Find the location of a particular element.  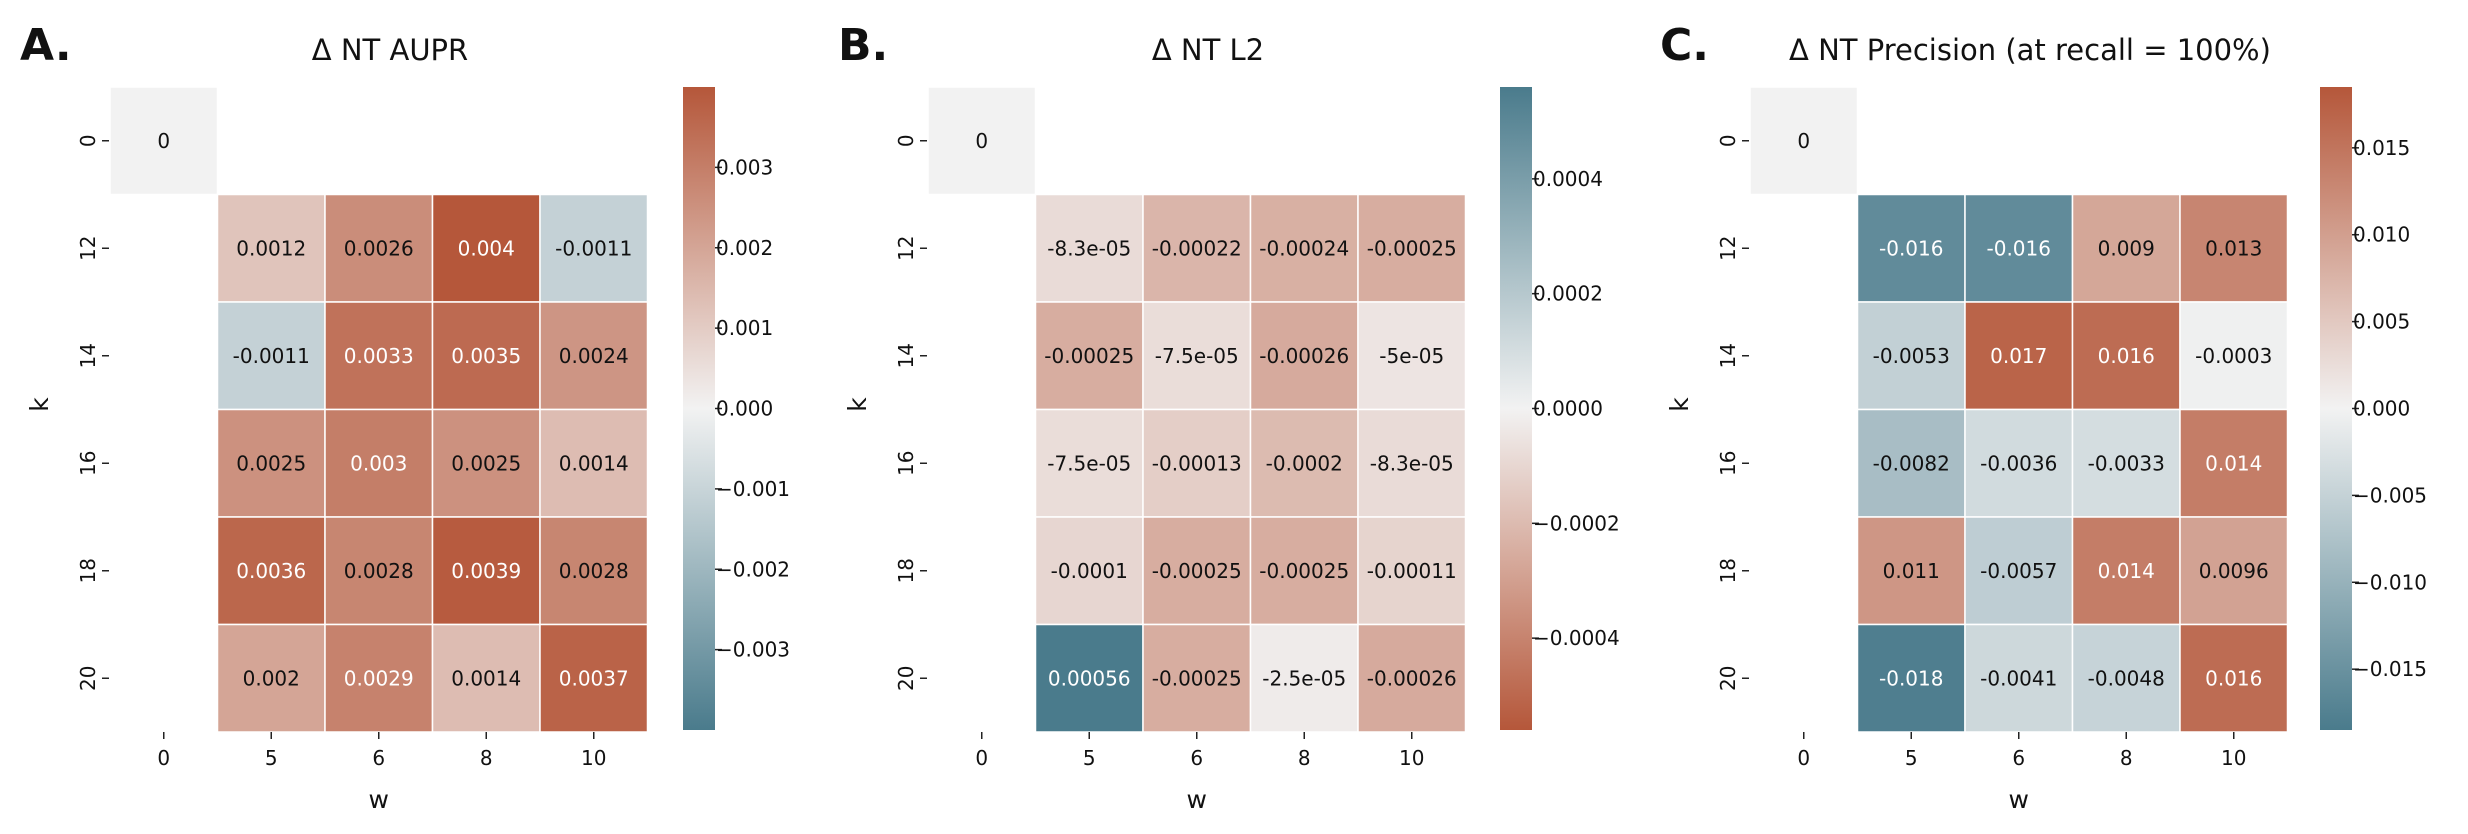

colorbar-tick-label: −0.002 is located at coordinates (753, 569).